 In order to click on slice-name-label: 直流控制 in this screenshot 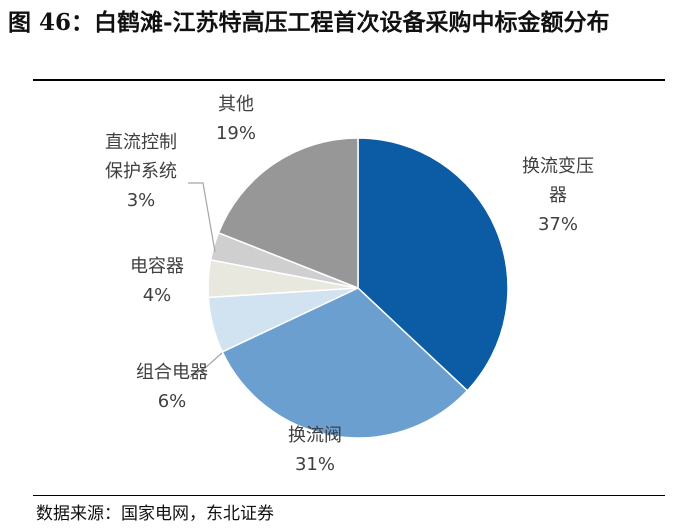, I will do `click(141, 142)`.